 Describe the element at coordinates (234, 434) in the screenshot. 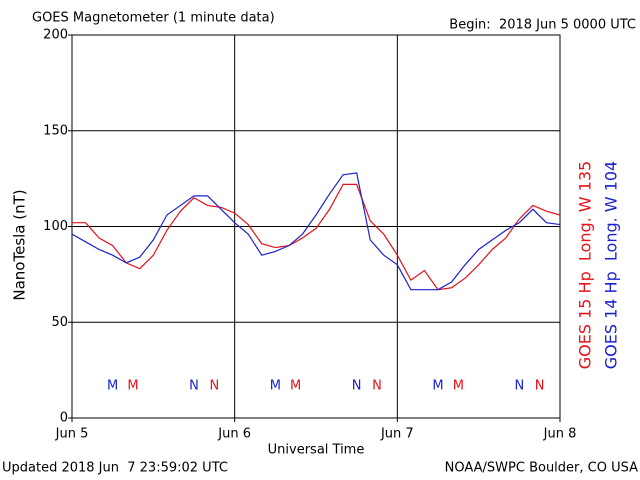

I see `x-tick-label: Jun 6` at that location.